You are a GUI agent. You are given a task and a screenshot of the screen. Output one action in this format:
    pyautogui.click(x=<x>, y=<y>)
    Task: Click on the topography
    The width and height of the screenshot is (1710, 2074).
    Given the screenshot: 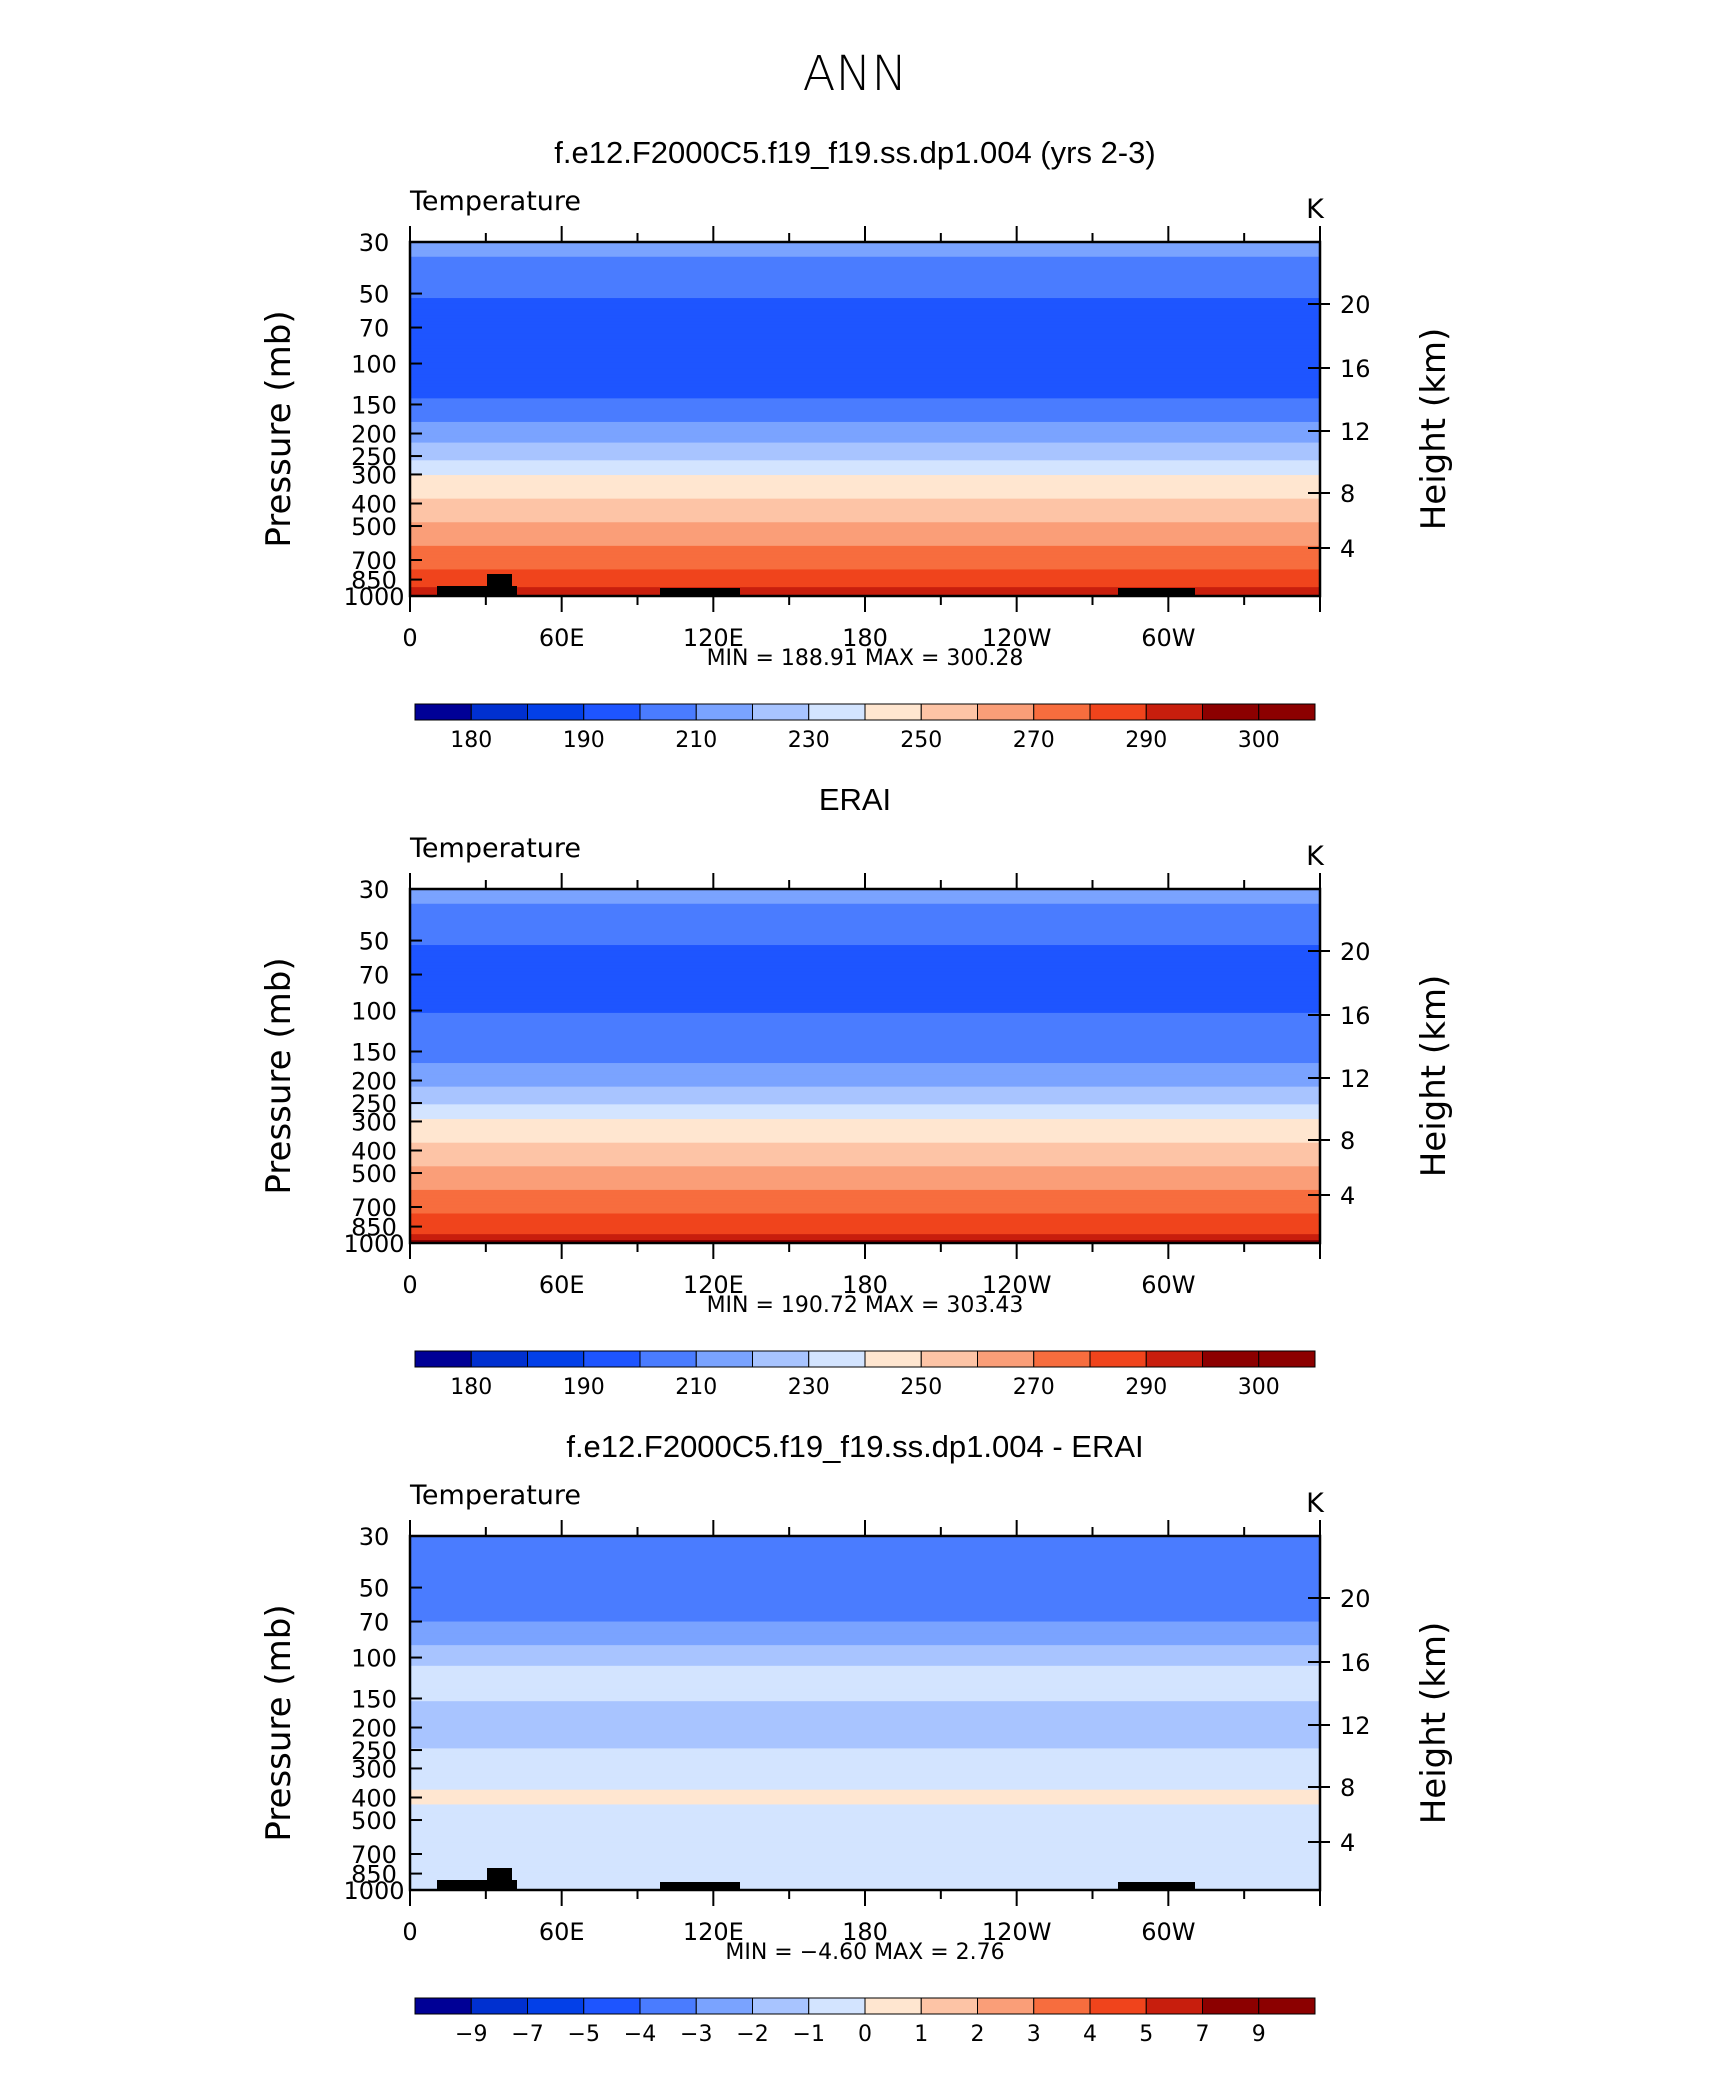 What is the action you would take?
    pyautogui.click(x=477, y=591)
    